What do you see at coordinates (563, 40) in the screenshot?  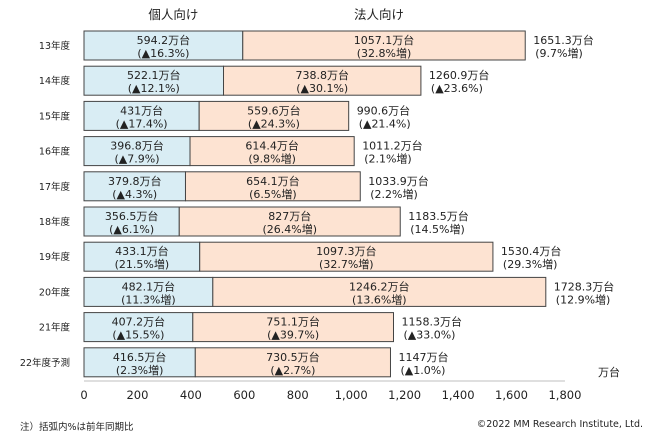 I see `total-label: 1651.3万台` at bounding box center [563, 40].